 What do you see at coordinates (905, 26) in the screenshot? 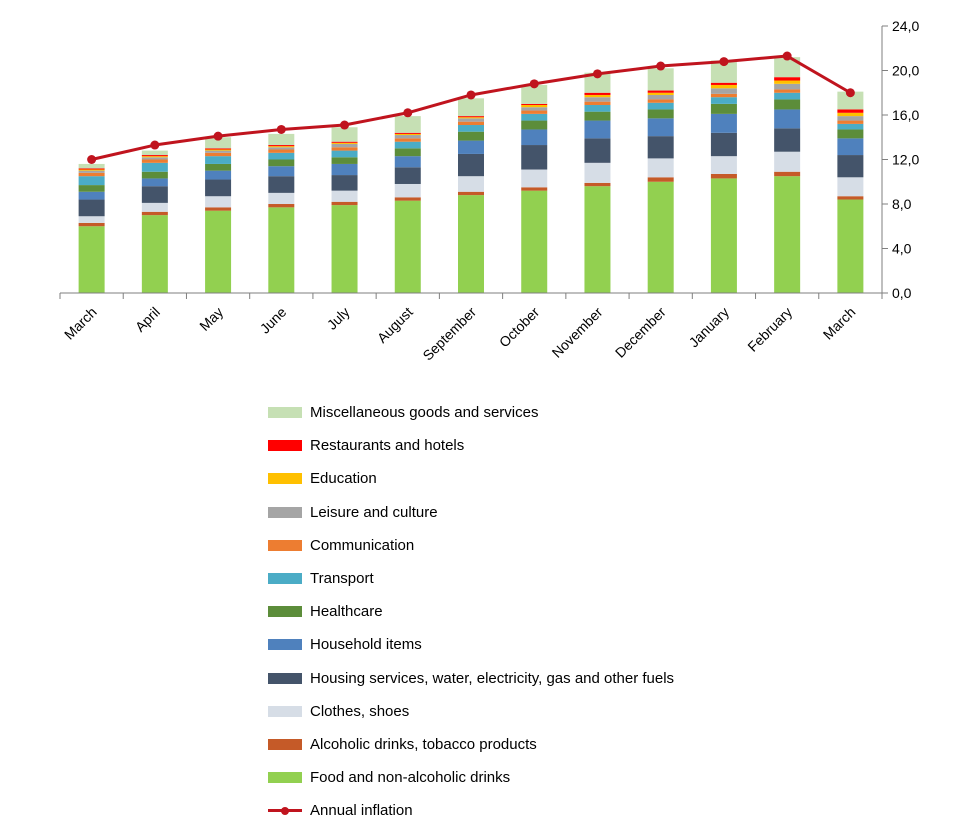
I see `y-tick-label-6: 24,0` at bounding box center [905, 26].